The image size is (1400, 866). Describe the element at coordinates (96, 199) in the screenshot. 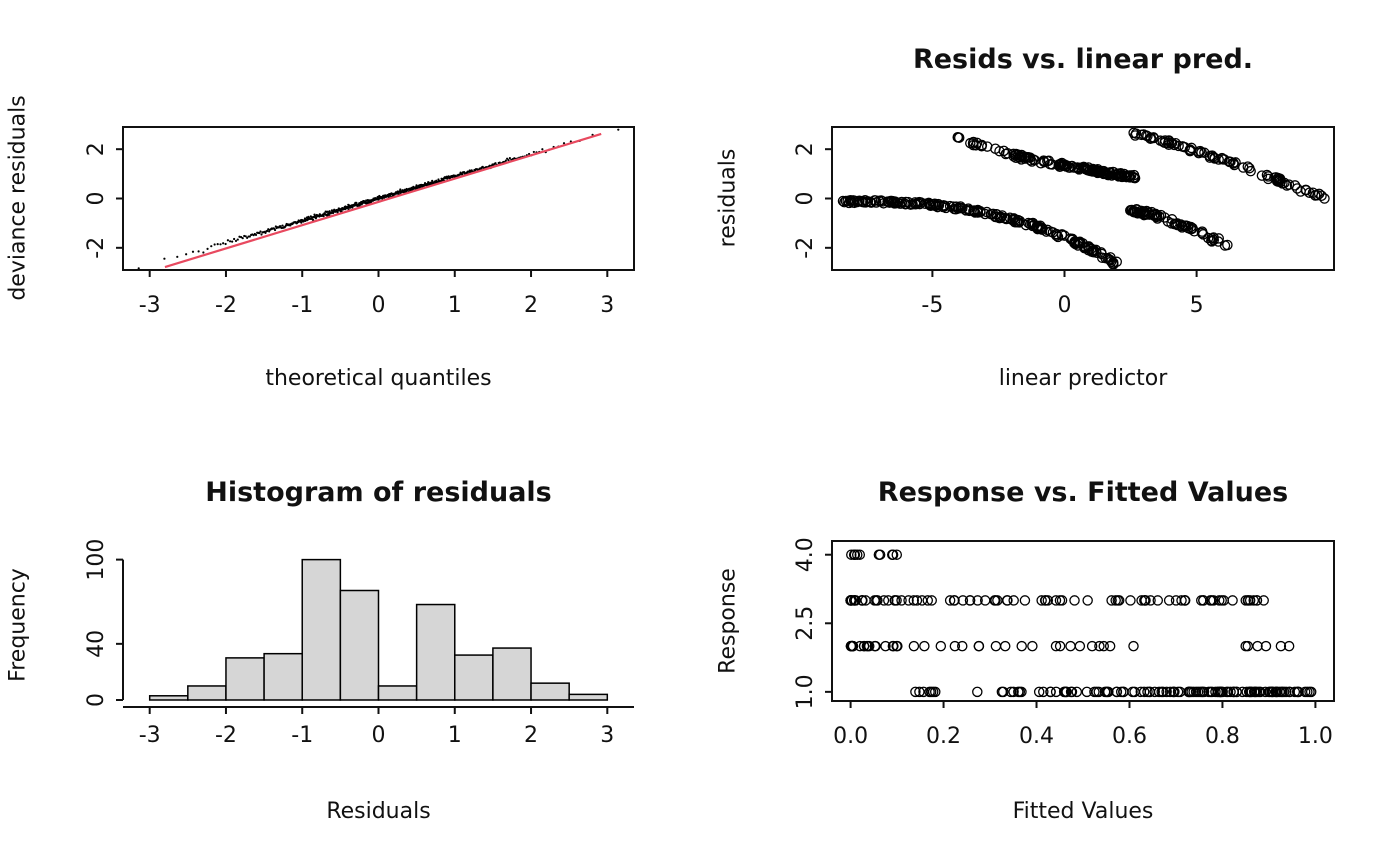

I see `y-tick-label: 0` at that location.